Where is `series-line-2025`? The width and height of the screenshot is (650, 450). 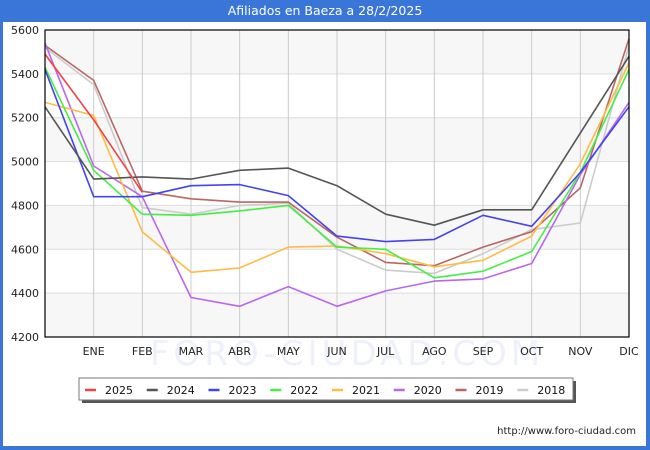
series-line-2025 is located at coordinates (93, 123).